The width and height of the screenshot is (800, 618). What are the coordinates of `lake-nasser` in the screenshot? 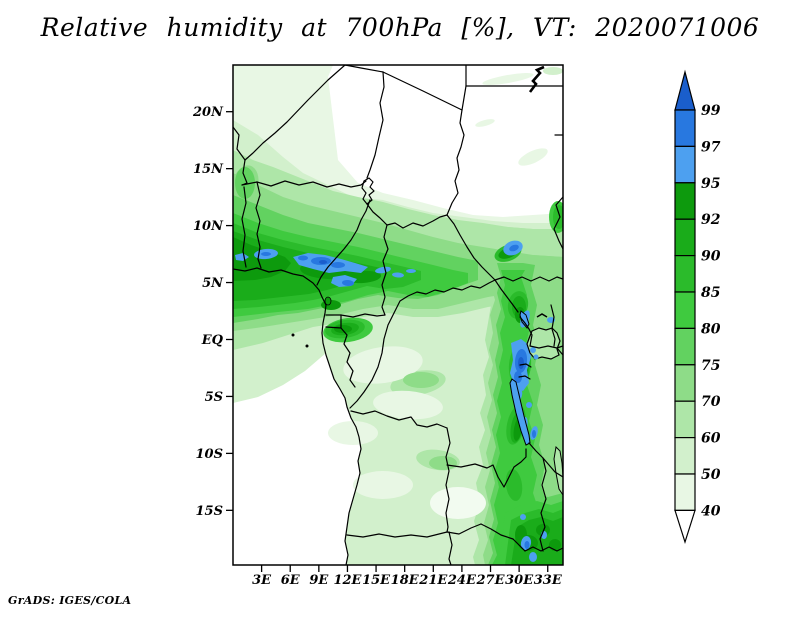 It's located at (536, 79).